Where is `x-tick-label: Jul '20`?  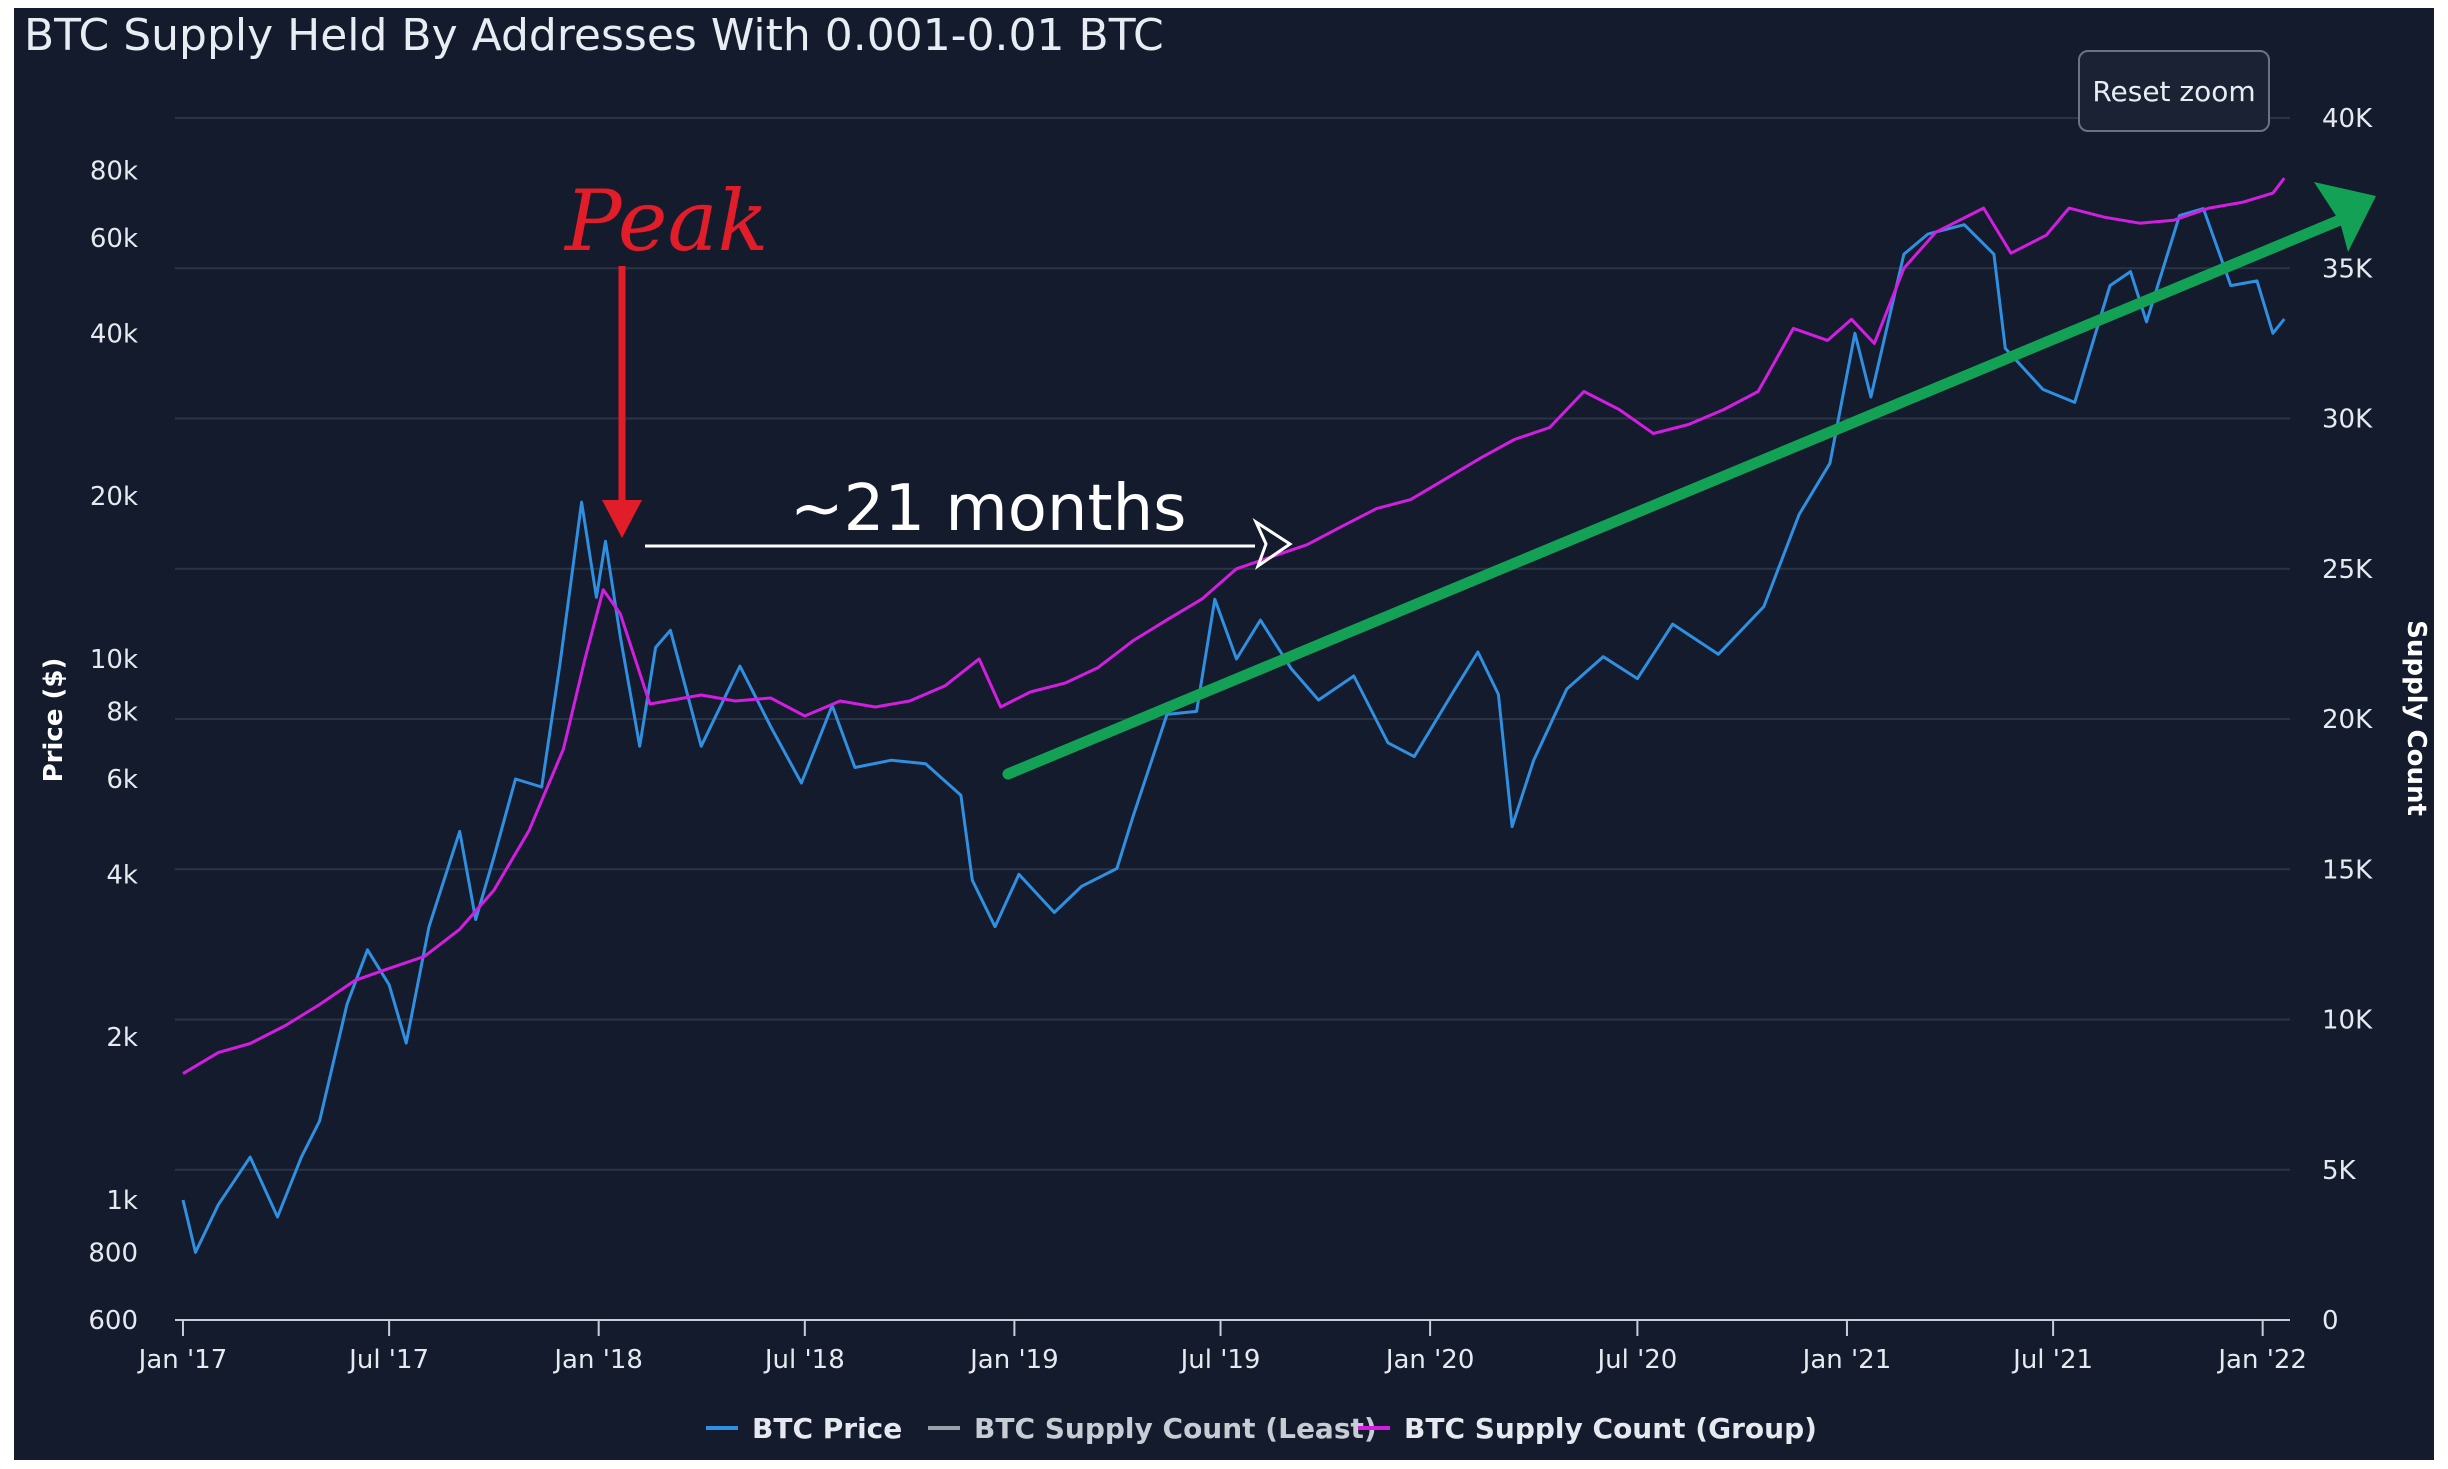
x-tick-label: Jul '20 is located at coordinates (1636, 1360).